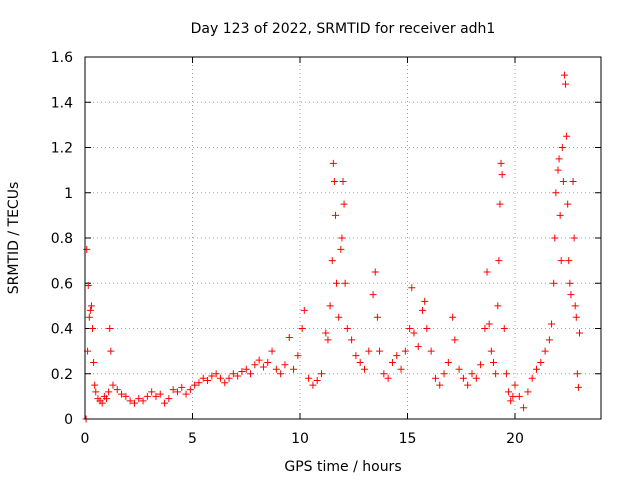 The image size is (640, 480). Describe the element at coordinates (62, 330) in the screenshot. I see `y-tick-label: 0.4` at that location.